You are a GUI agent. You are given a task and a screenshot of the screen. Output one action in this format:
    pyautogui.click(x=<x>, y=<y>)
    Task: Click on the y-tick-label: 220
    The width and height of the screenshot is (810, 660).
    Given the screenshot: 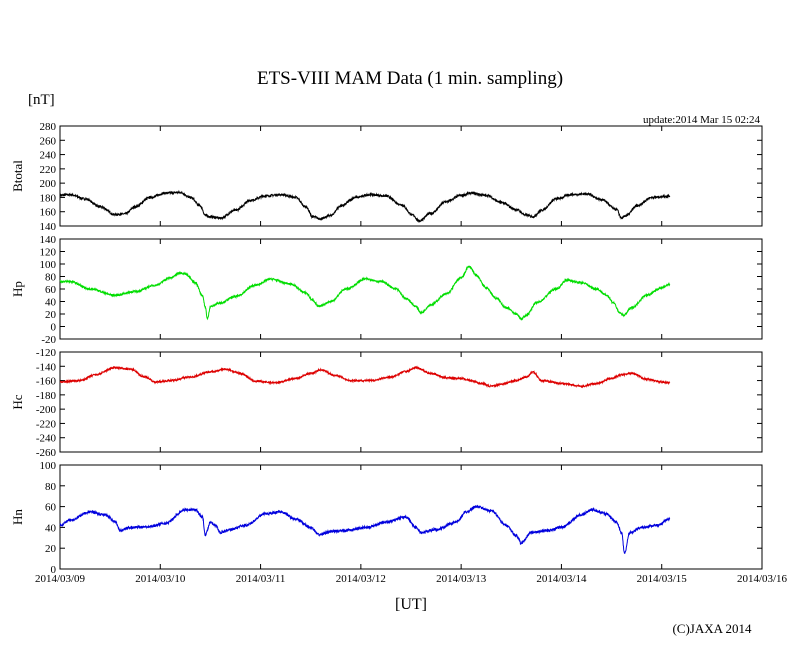 What is the action you would take?
    pyautogui.click(x=48, y=170)
    